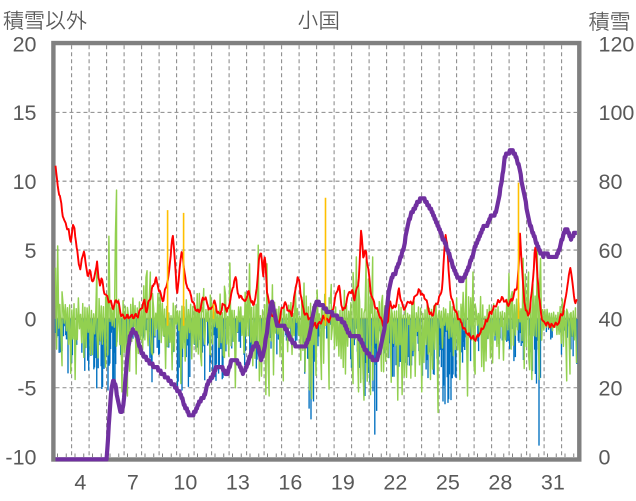 This screenshot has width=636, height=501. Describe the element at coordinates (31, 251) in the screenshot. I see `svg-text: 5` at that location.